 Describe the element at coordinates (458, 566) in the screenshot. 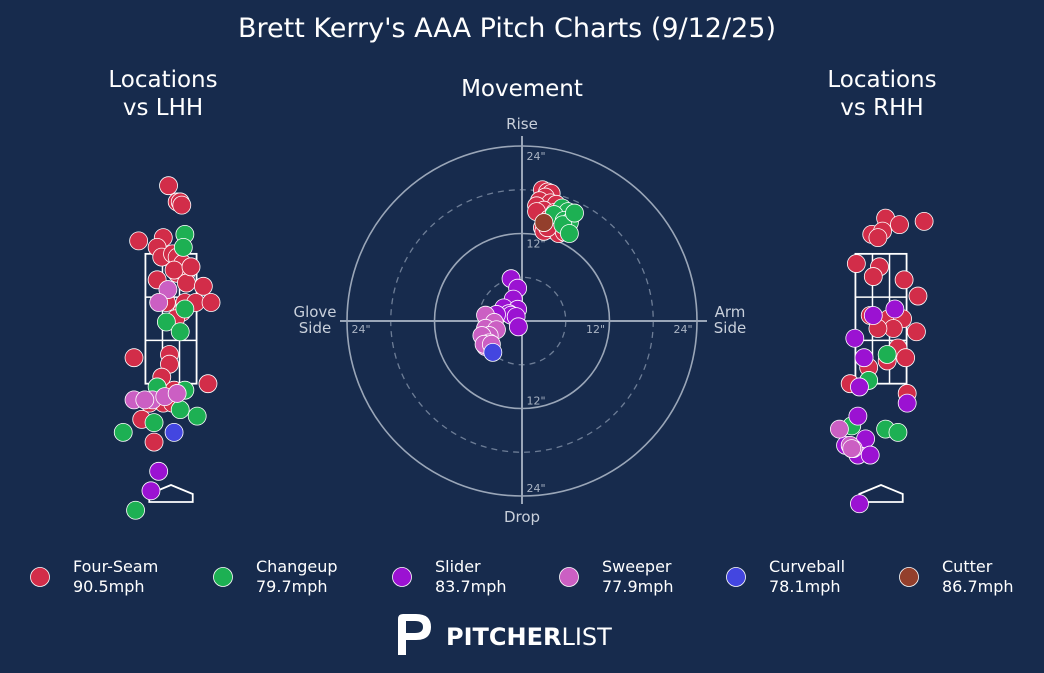

I see `legend-pitch-name: Slider` at that location.